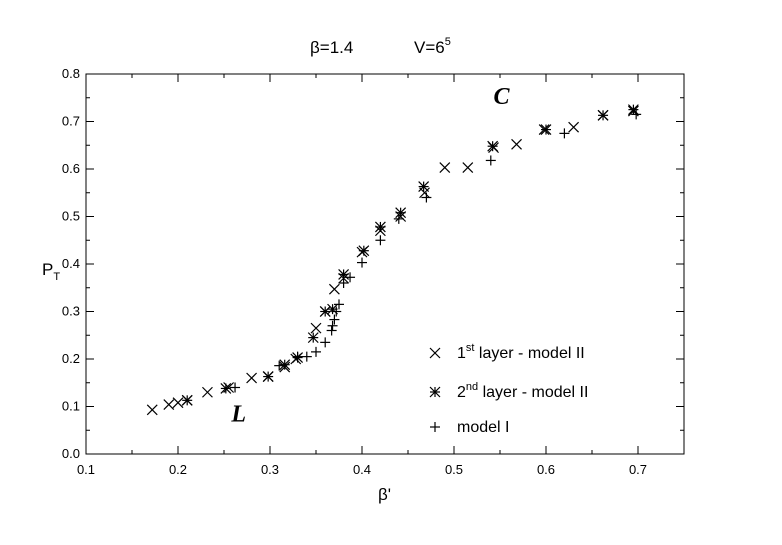 The width and height of the screenshot is (782, 545). Describe the element at coordinates (71, 406) in the screenshot. I see `y-tick-label: 0.1` at that location.